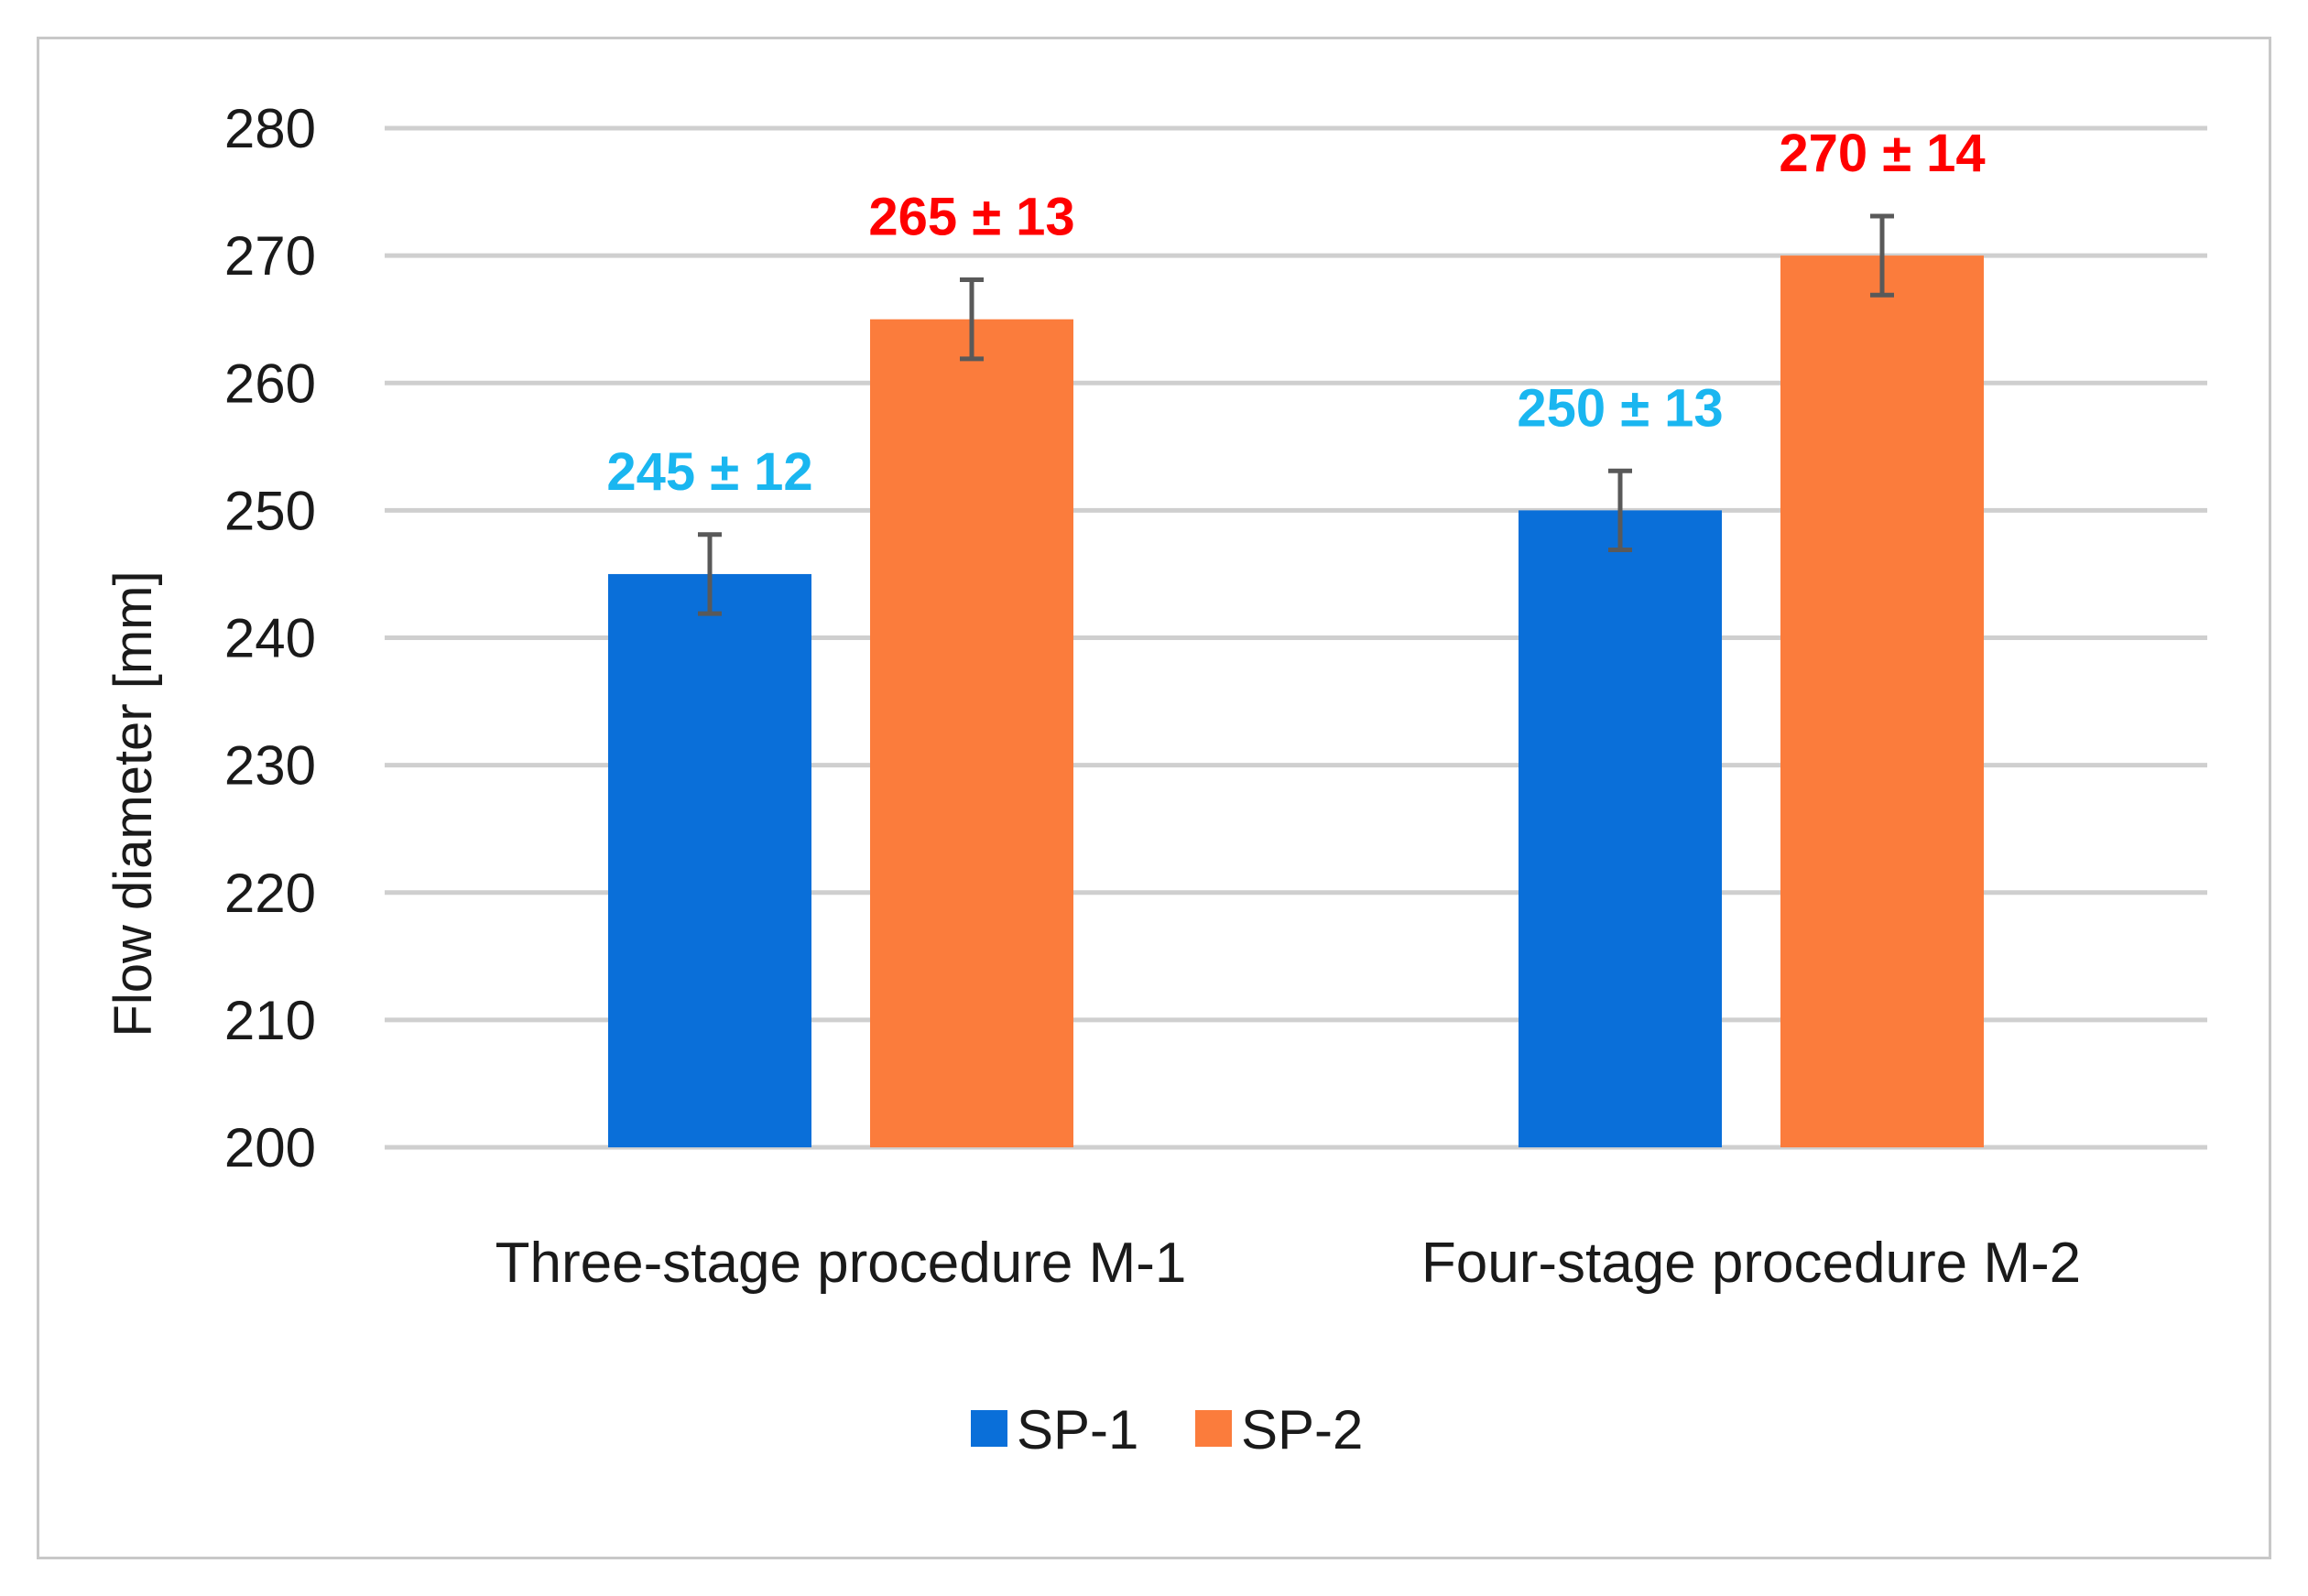 The width and height of the screenshot is (2308, 1596). I want to click on y-tick-label: 260, so click(270, 383).